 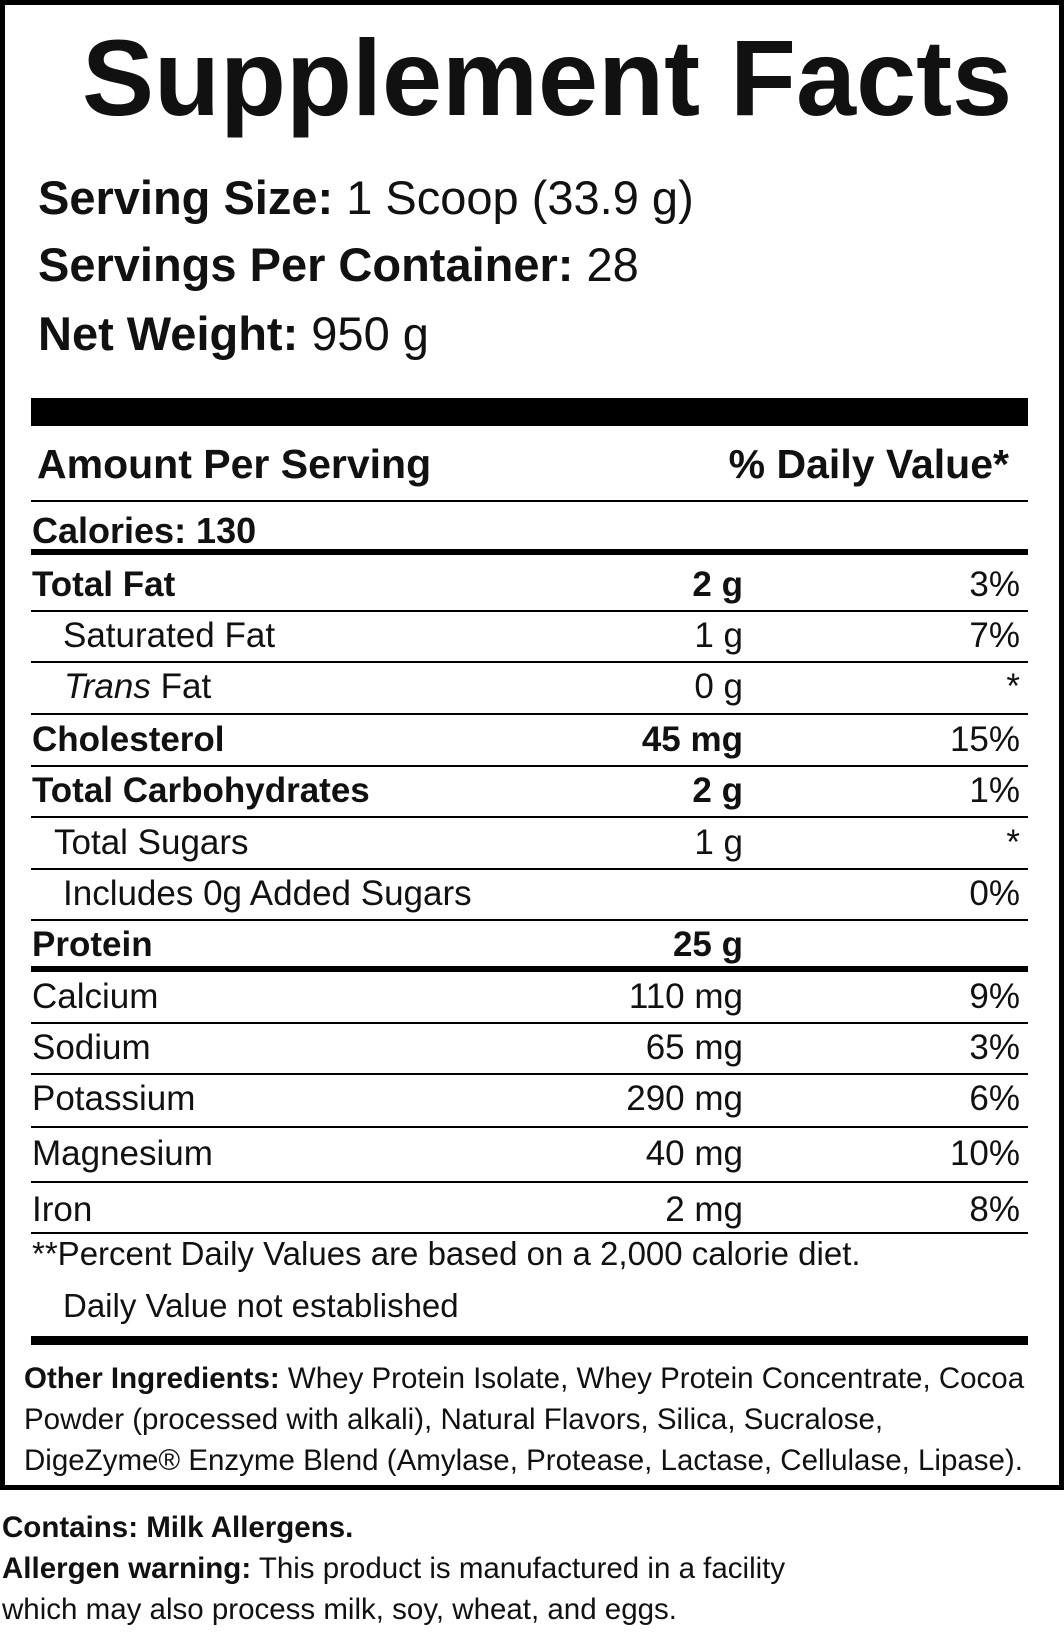 I want to click on nutrient-row-name: Cholesterol, so click(x=128, y=739).